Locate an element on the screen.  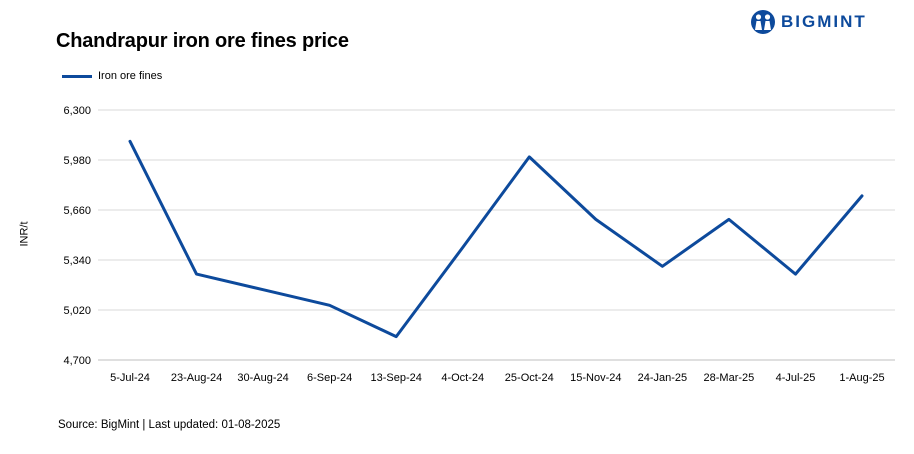
x-tick-label: 30-Aug-24 is located at coordinates (262, 378).